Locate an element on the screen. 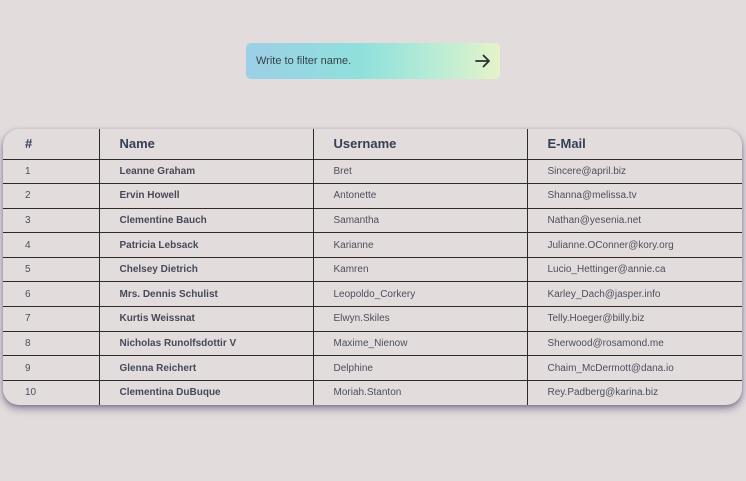 This screenshot has width=746, height=481. cell-email: Rey.Padberg@karina.biz is located at coordinates (634, 392).